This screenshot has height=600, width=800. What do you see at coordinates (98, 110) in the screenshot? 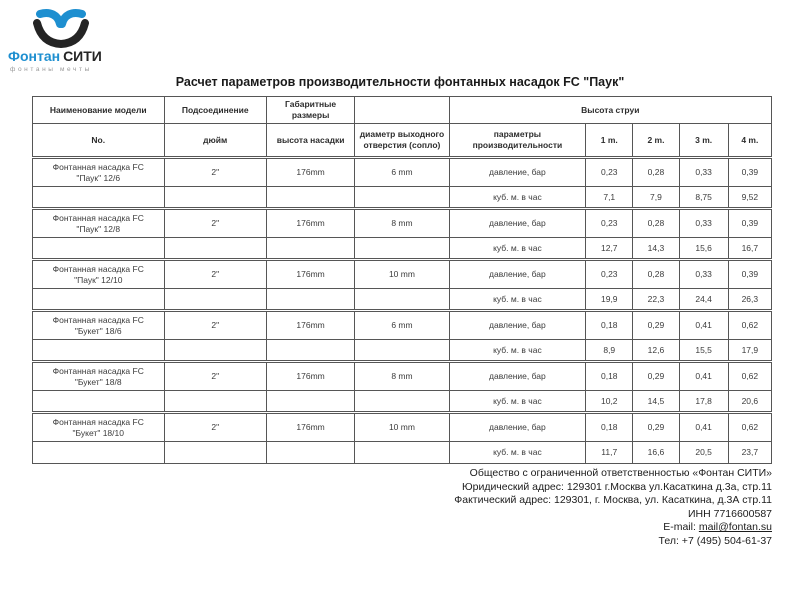
I see `header-model: Наименование модели` at bounding box center [98, 110].